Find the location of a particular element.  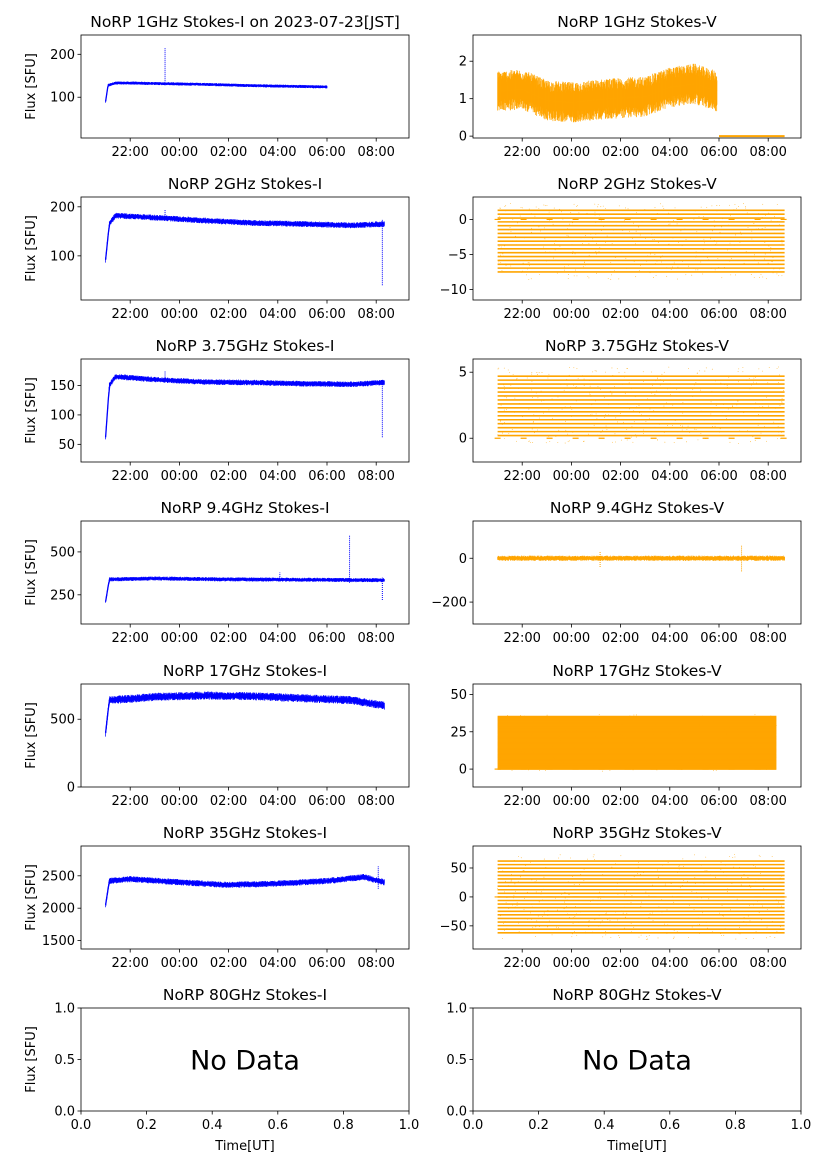

x-tick-label: 06:00 is located at coordinates (326, 152).